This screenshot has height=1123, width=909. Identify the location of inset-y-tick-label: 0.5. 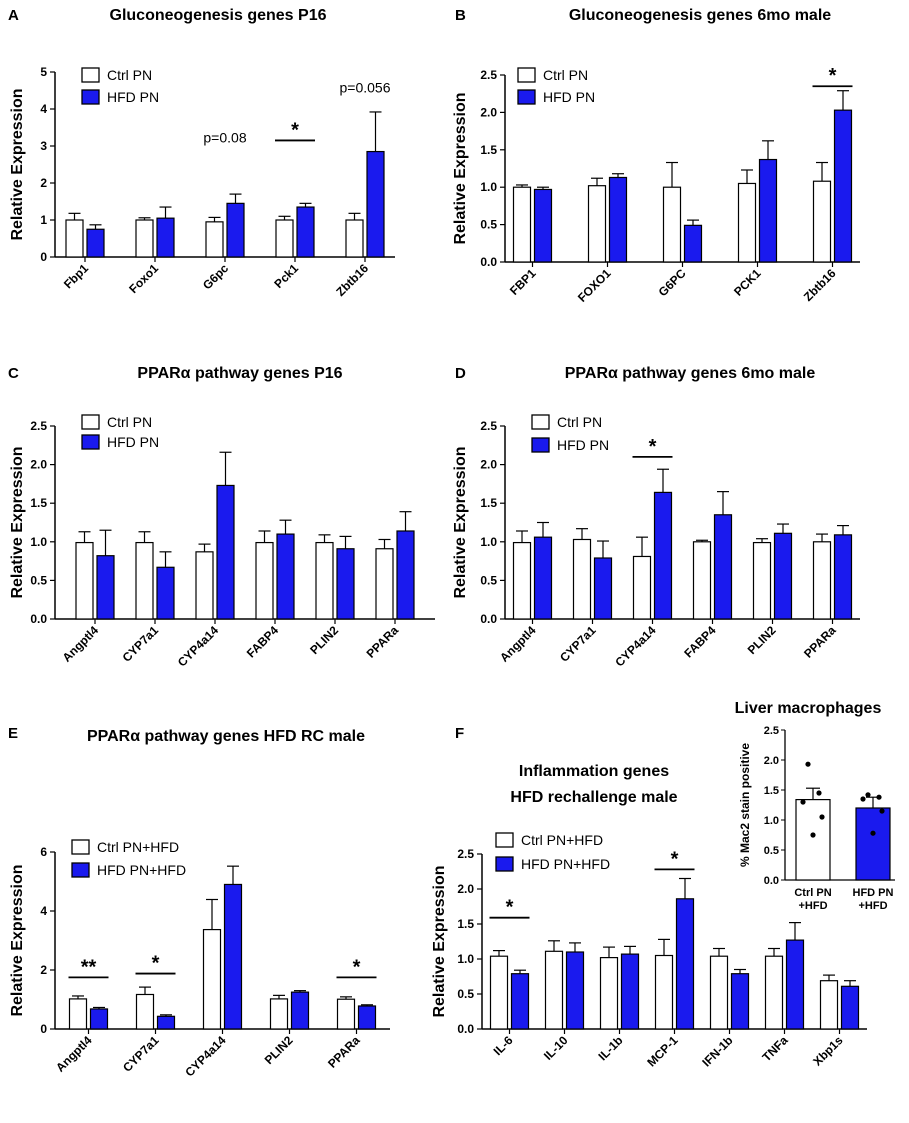
(771, 851).